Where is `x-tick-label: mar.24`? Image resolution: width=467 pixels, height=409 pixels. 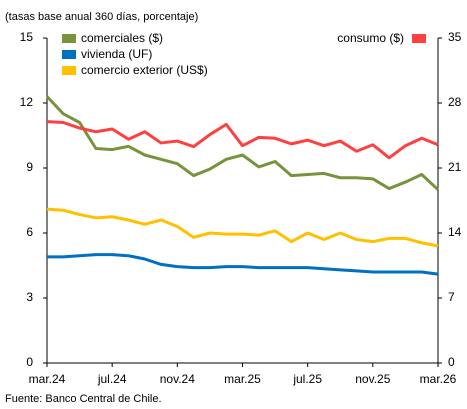
x-tick-label: mar.24 is located at coordinates (47, 379).